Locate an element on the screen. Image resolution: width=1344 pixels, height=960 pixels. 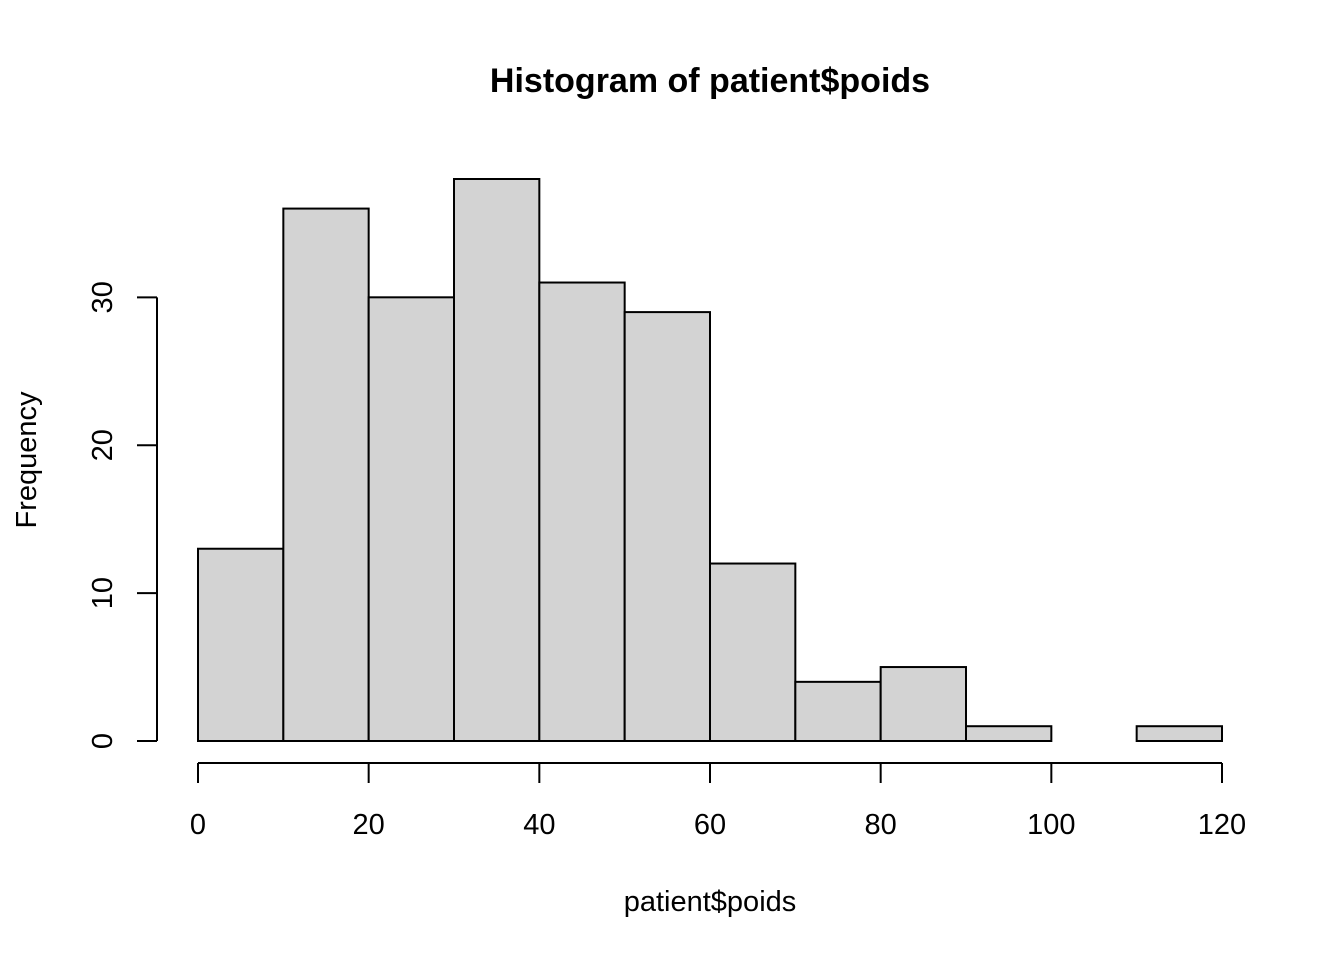
y-tick-label-3: 30 is located at coordinates (103, 297).